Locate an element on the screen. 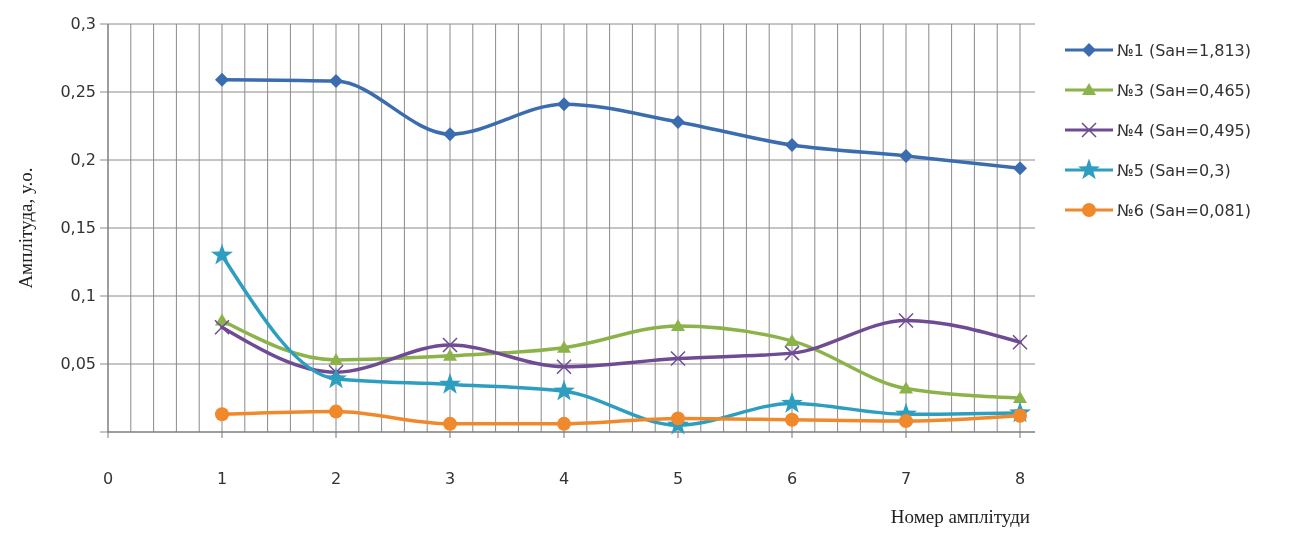 The width and height of the screenshot is (1298, 535). x-tick-label: 4 is located at coordinates (564, 478).